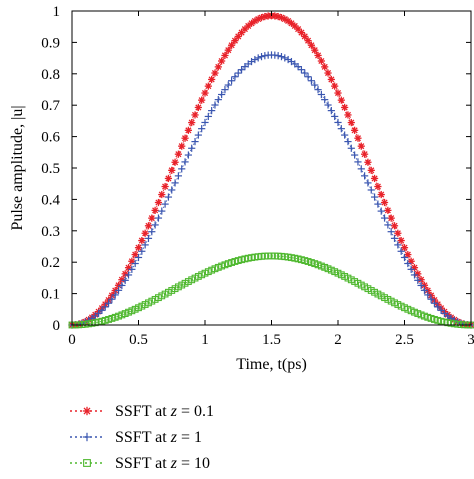 This screenshot has height=479, width=474. I want to click on x-tick-label: 1.5, so click(271, 340).